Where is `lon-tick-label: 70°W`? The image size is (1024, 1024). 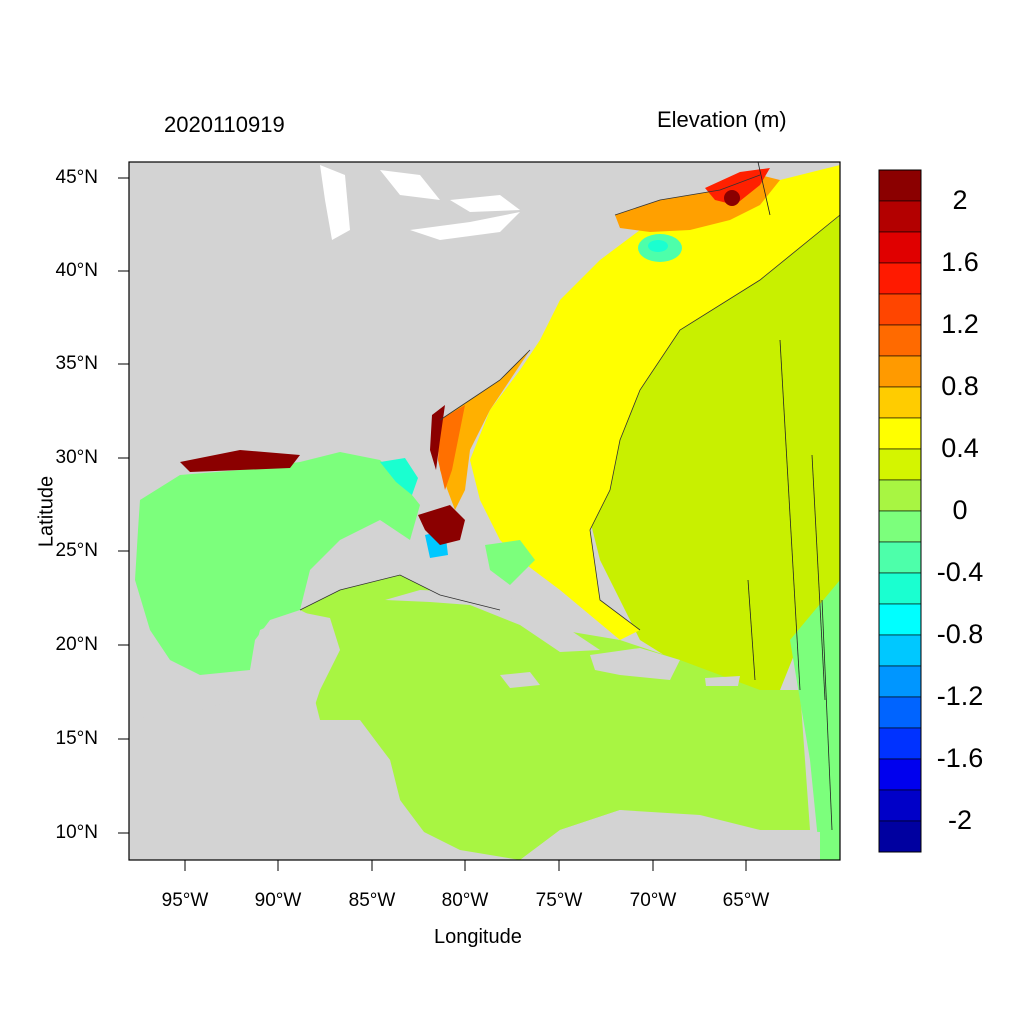
lon-tick-label: 70°W is located at coordinates (653, 900).